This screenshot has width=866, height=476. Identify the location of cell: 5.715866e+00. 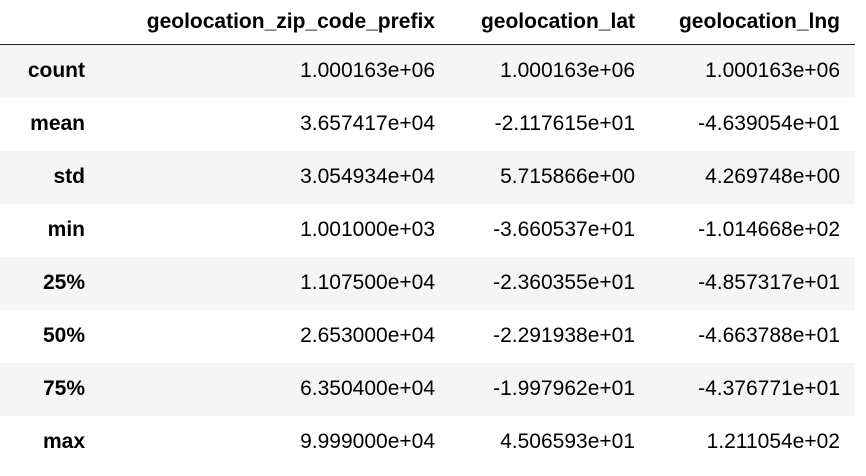
(567, 176).